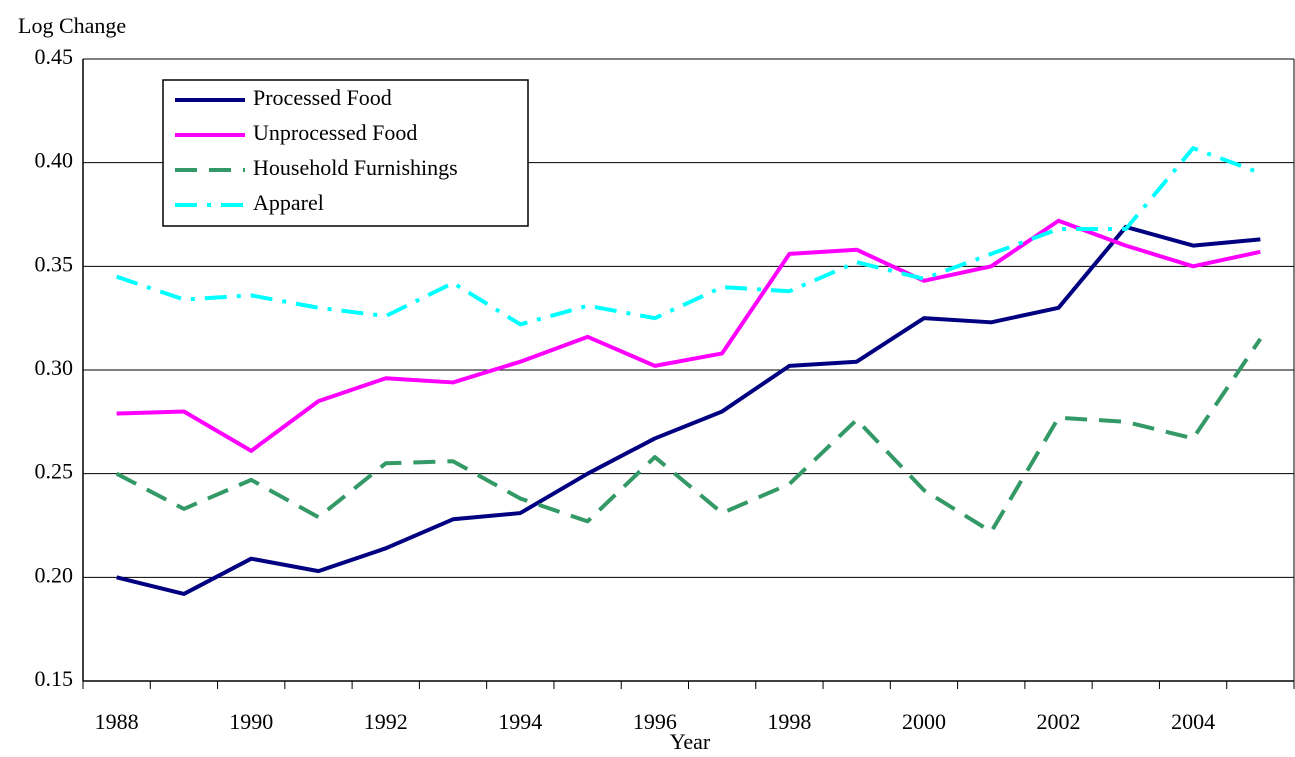  What do you see at coordinates (386, 721) in the screenshot?
I see `x-tick-label: 1992` at bounding box center [386, 721].